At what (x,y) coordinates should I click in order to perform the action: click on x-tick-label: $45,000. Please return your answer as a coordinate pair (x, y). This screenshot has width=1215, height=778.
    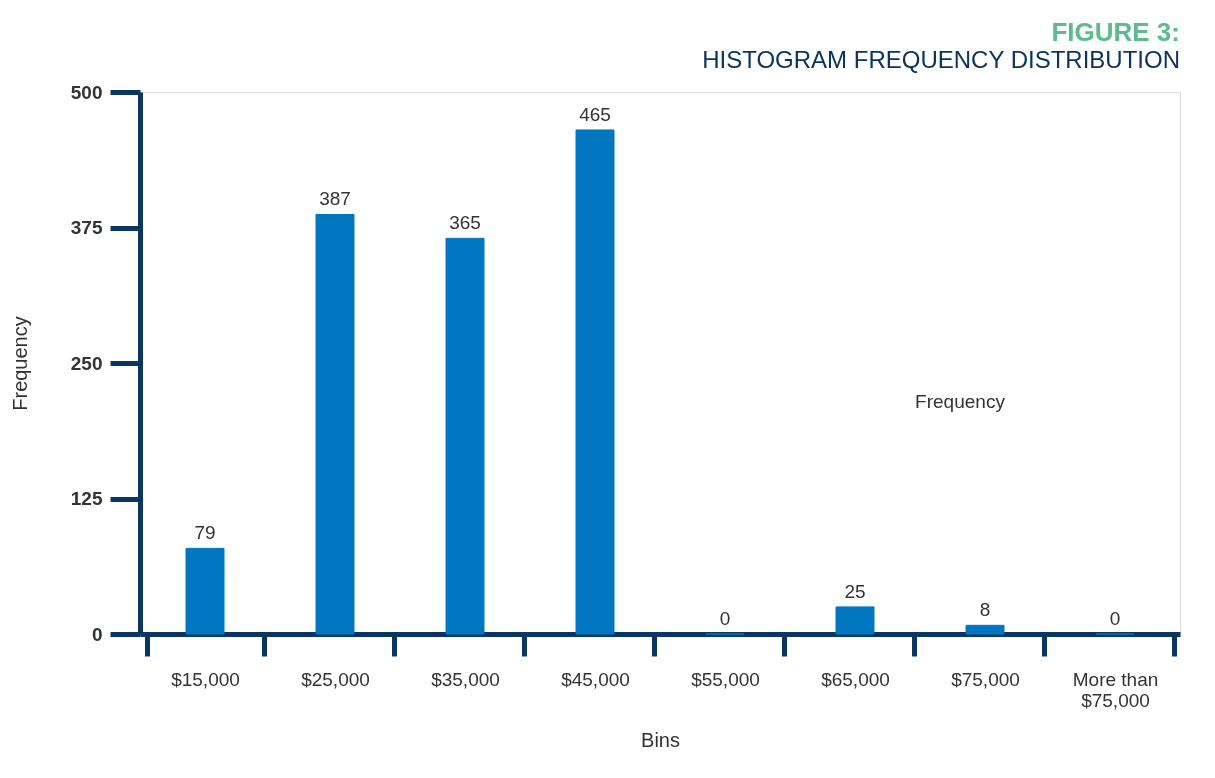
    Looking at the image, I should click on (595, 679).